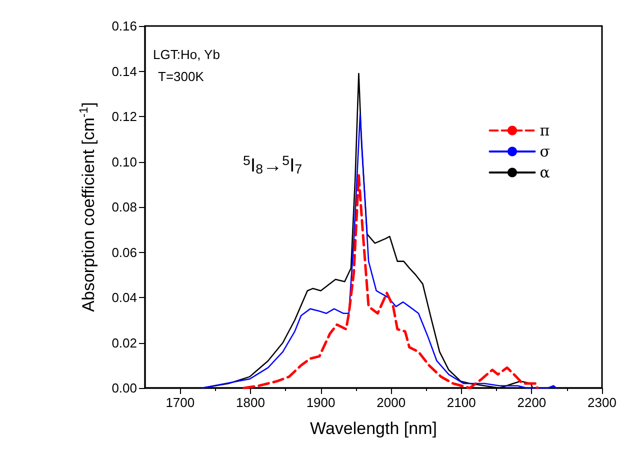 This screenshot has width=633, height=459. I want to click on y-tick-label: 0.00, so click(124, 388).